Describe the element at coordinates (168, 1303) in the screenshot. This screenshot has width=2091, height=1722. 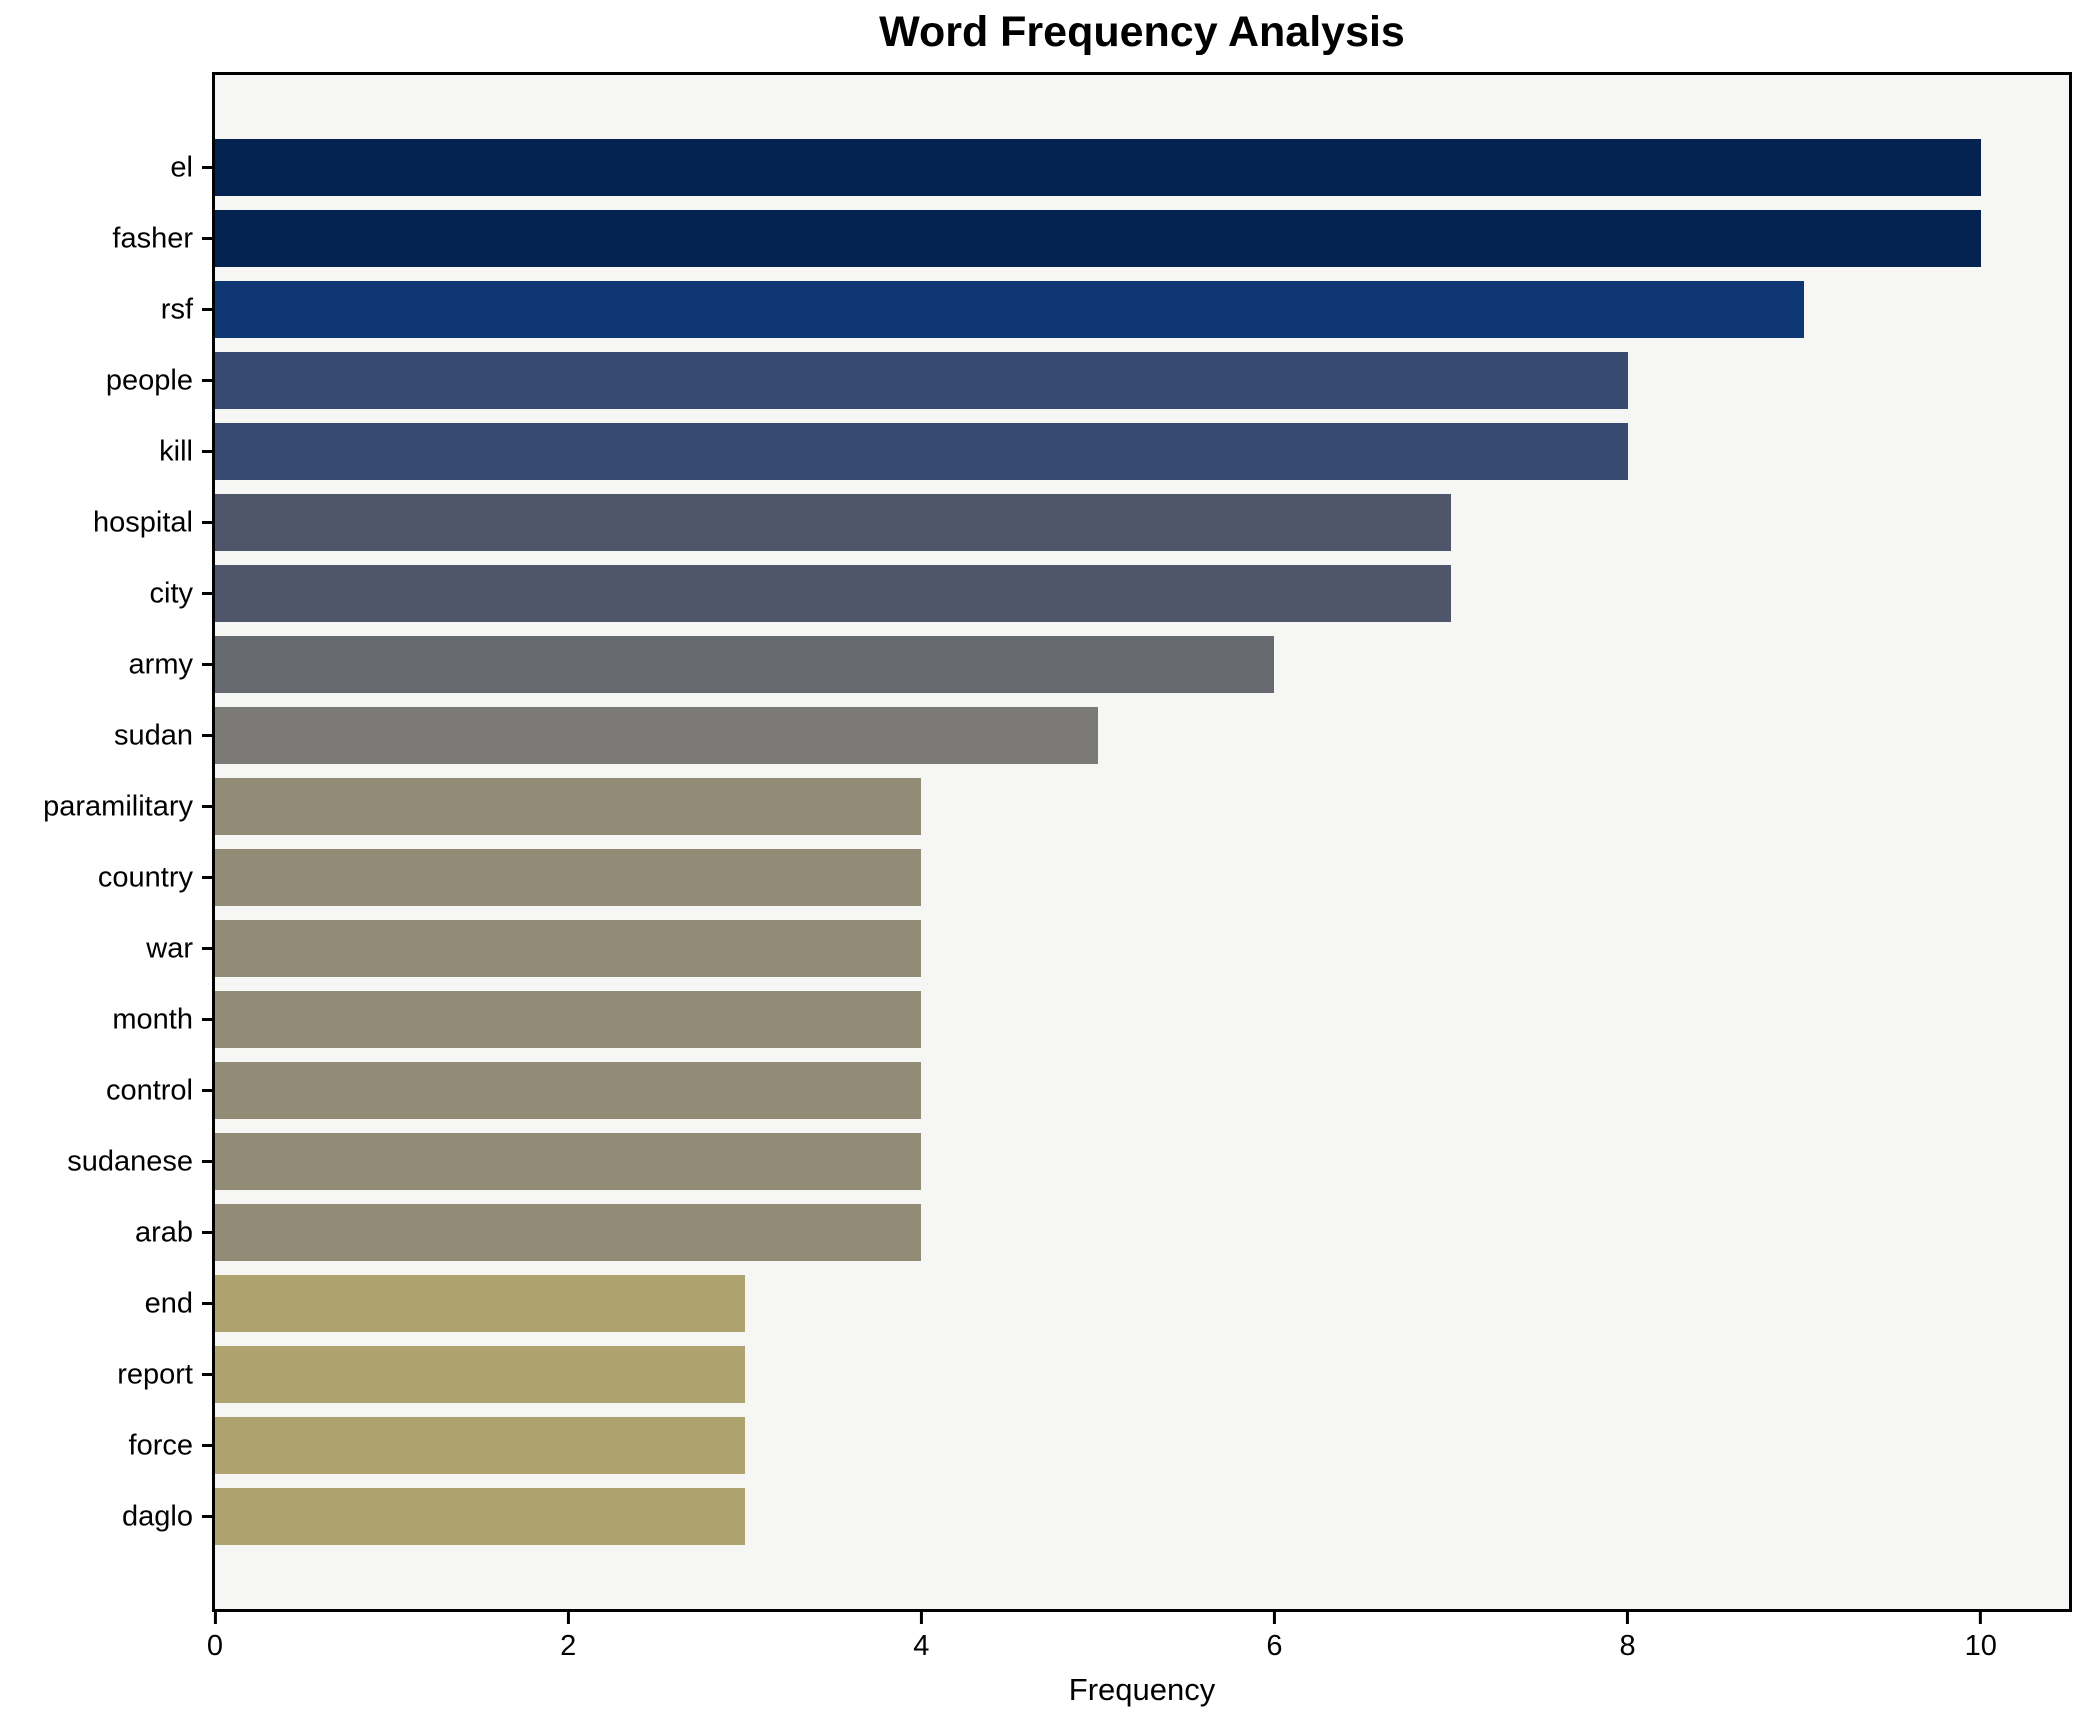
I see `y-axis-category-label: end` at that location.